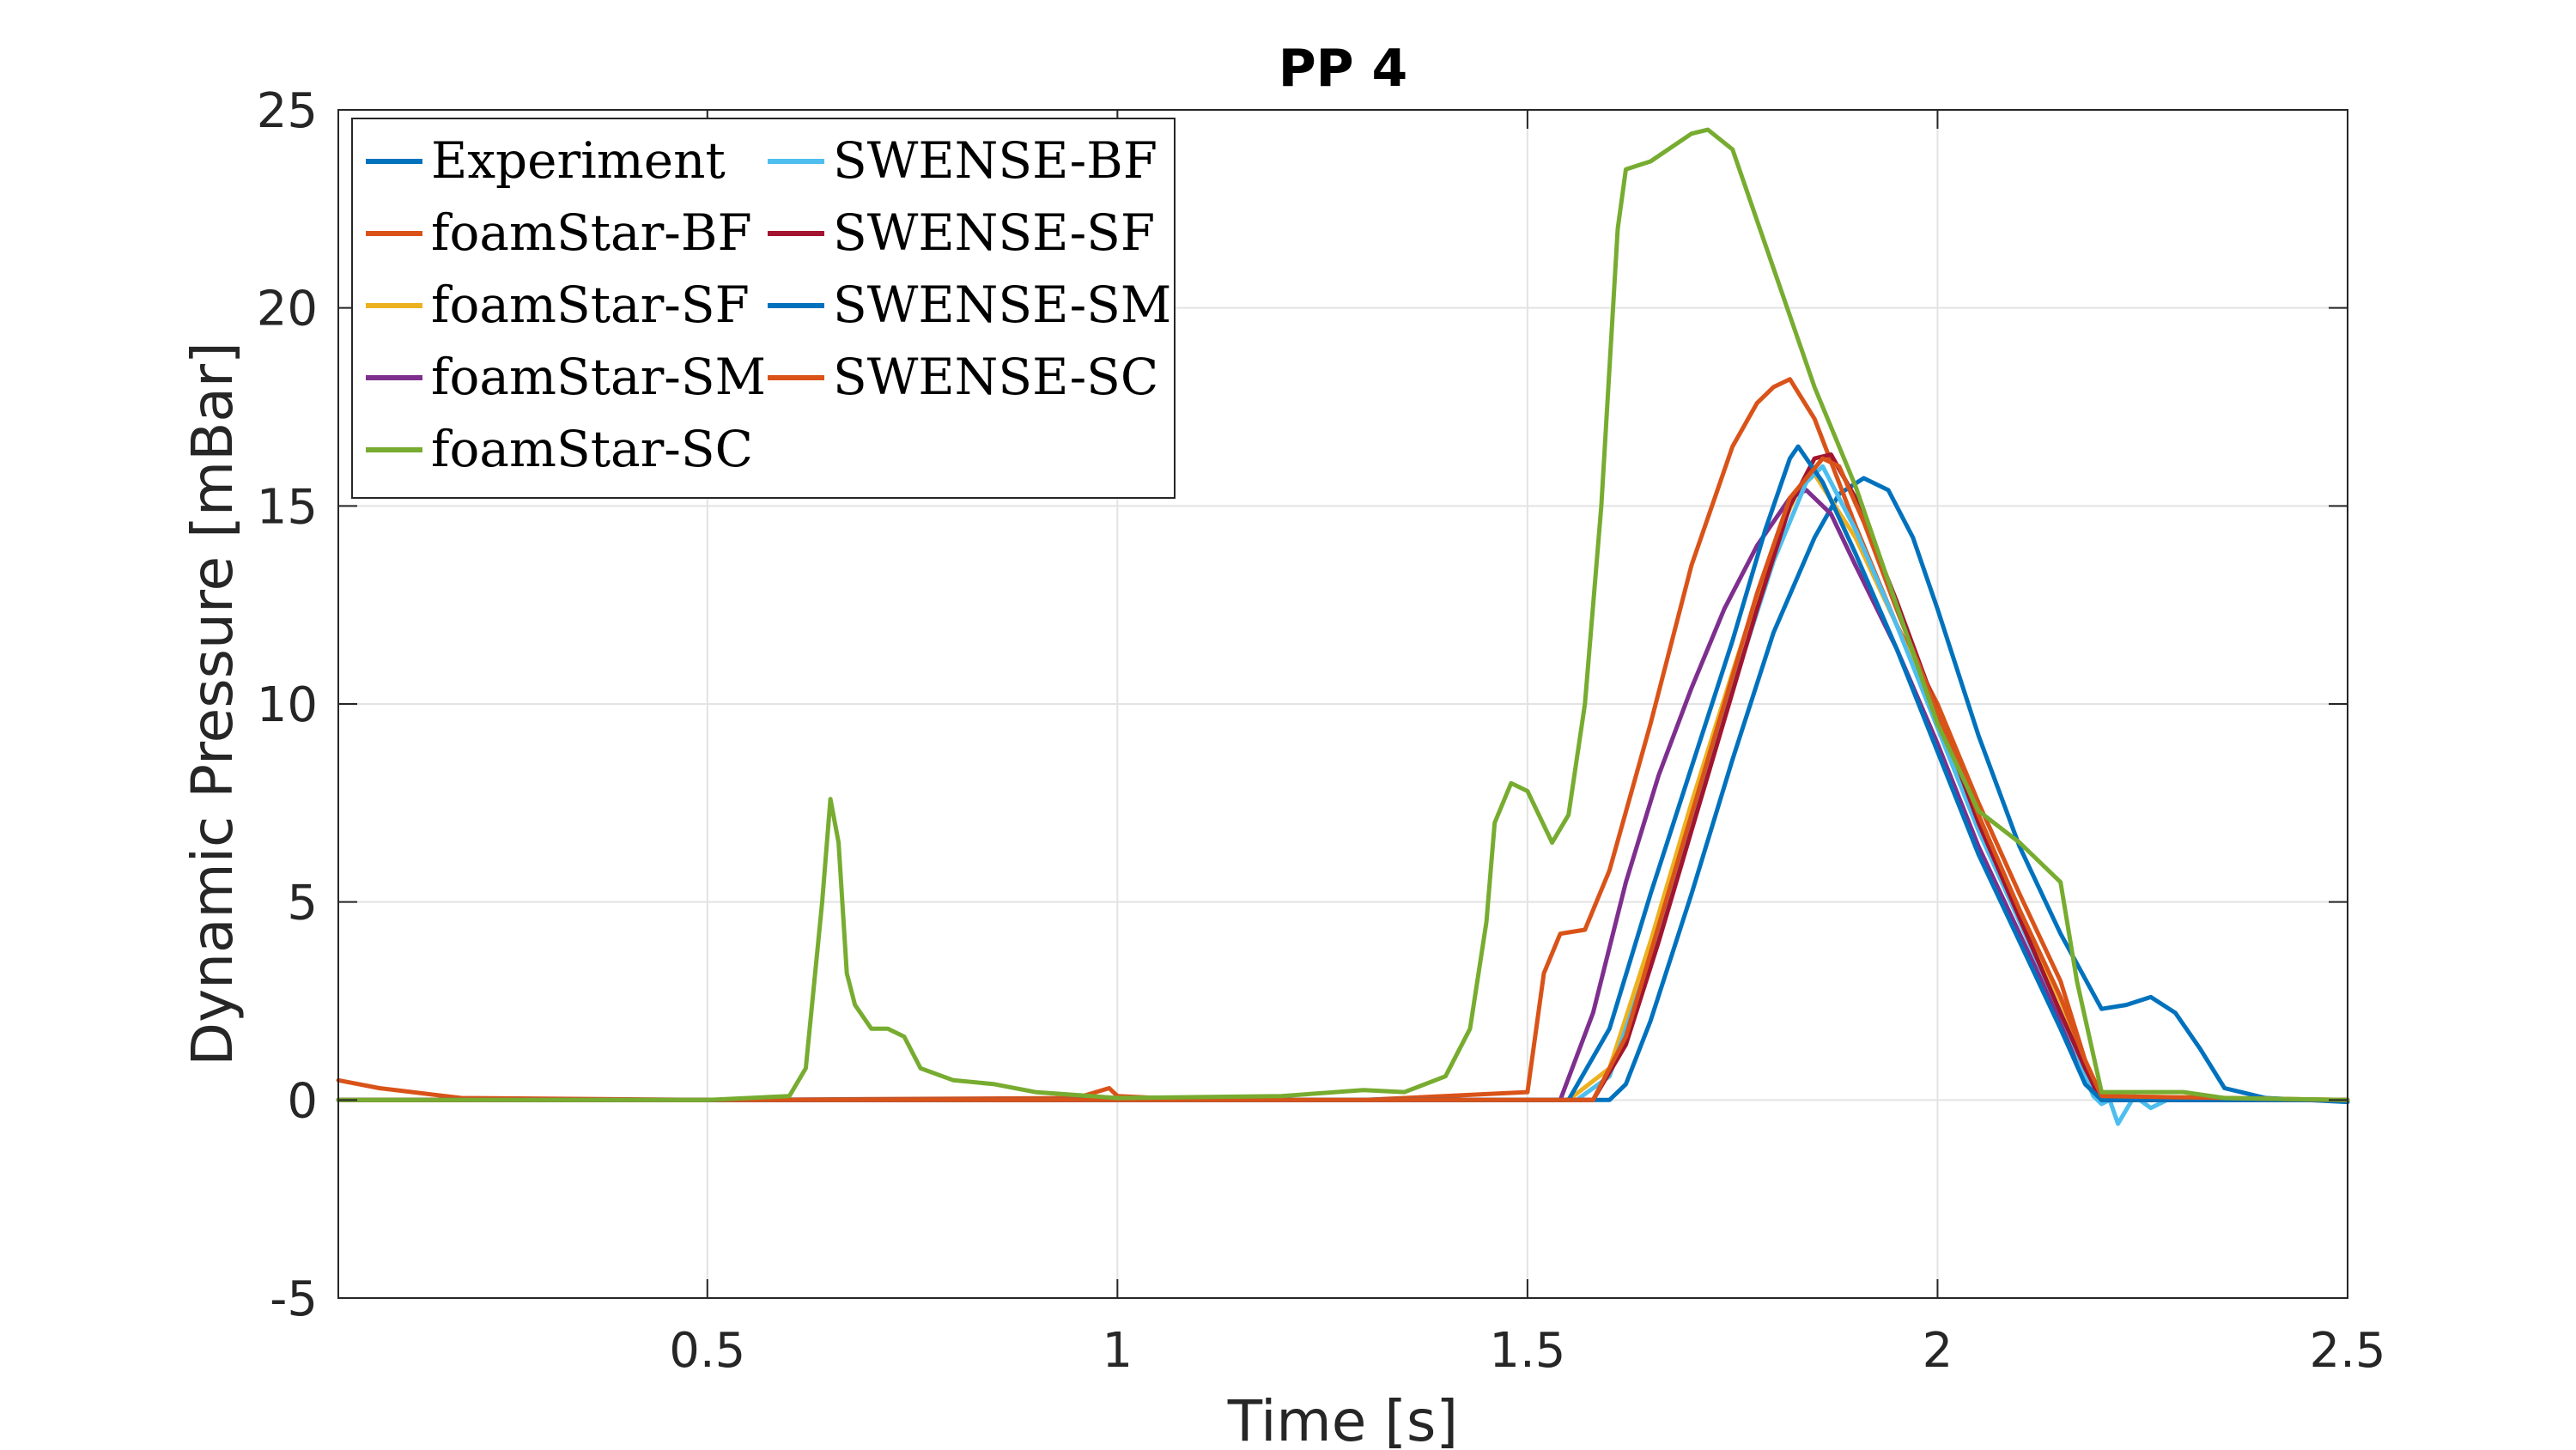 Image resolution: width=2576 pixels, height=1450 pixels. What do you see at coordinates (294, 1299) in the screenshot?
I see `y-tick-label: -5` at bounding box center [294, 1299].